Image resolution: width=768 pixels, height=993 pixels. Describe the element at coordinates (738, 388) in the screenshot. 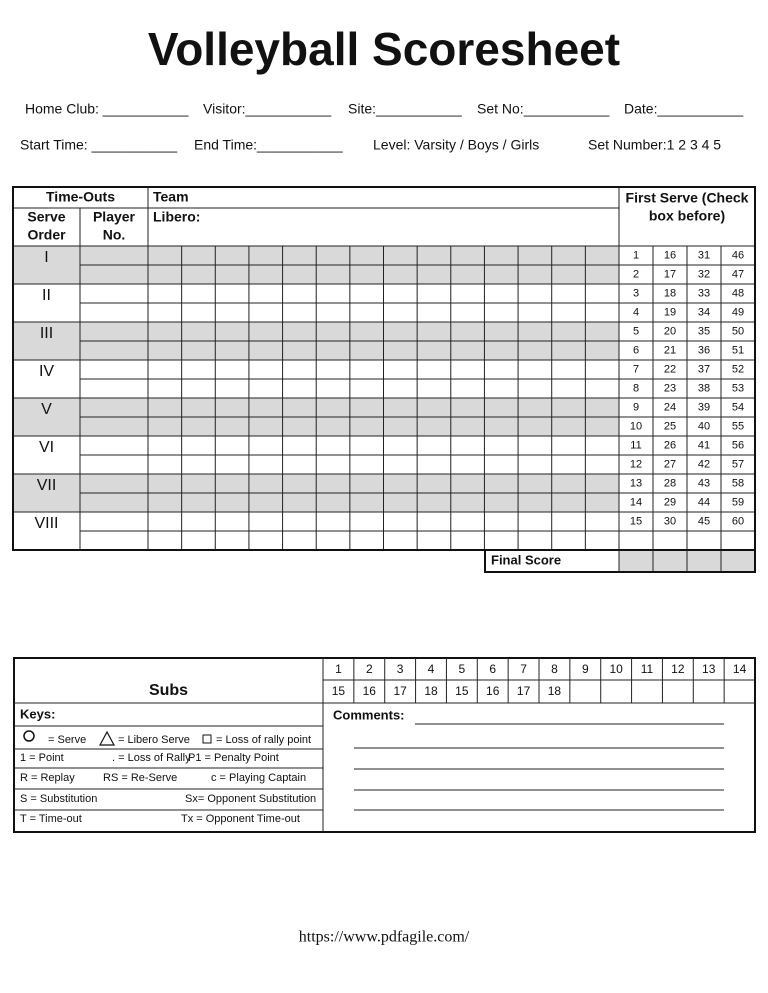

I see `serve-number: 53` at that location.